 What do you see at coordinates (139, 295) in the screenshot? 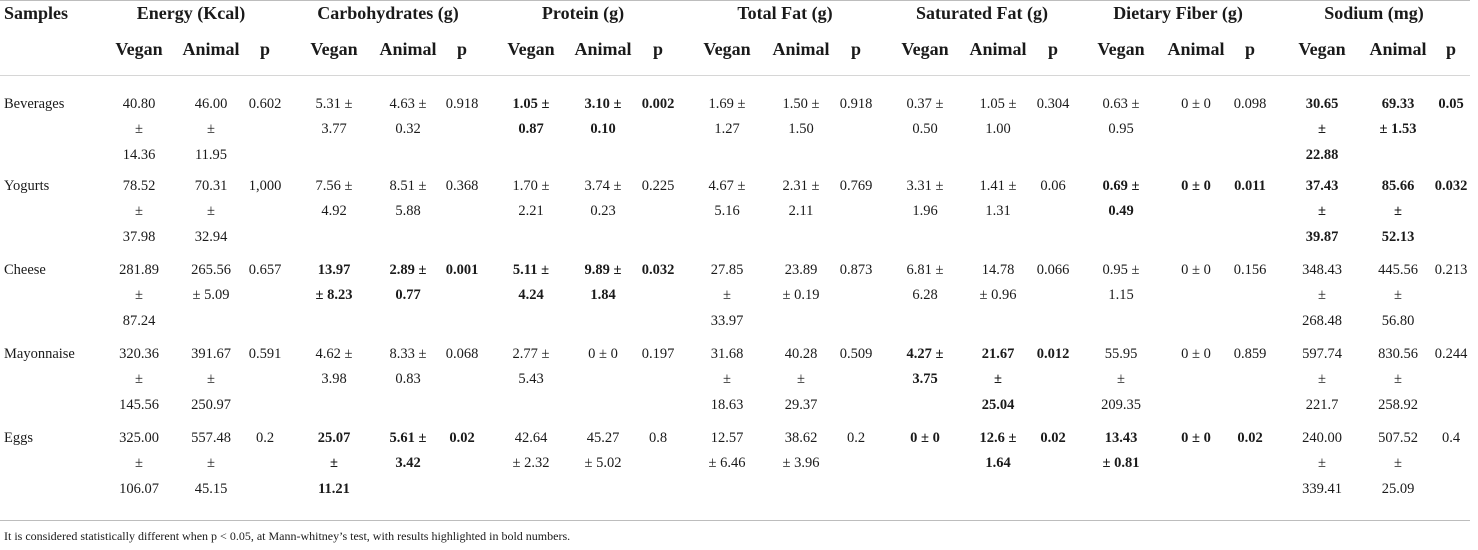
I see `table-cell: 281.89 ± 87.24` at bounding box center [139, 295].